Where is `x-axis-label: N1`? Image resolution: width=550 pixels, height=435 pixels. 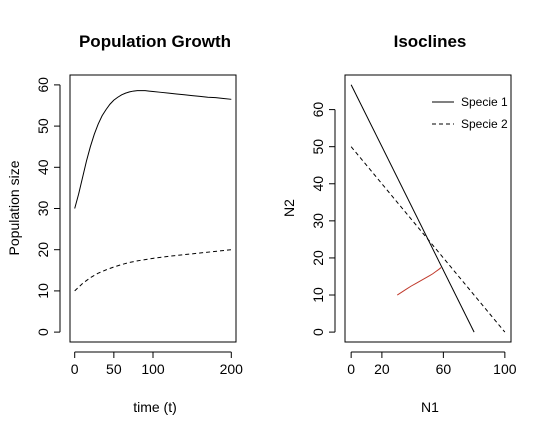
x-axis-label: N1 is located at coordinates (430, 407).